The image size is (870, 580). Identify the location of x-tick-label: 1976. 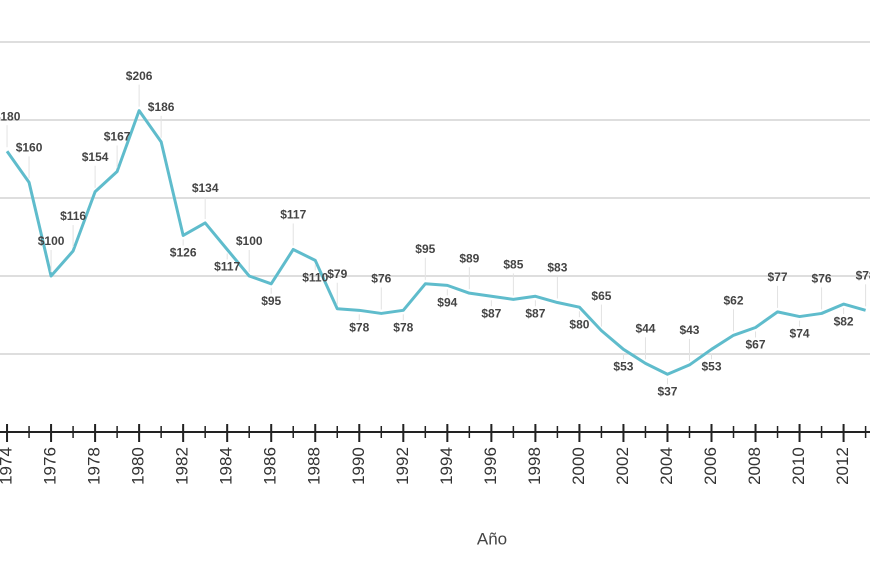
(50, 466).